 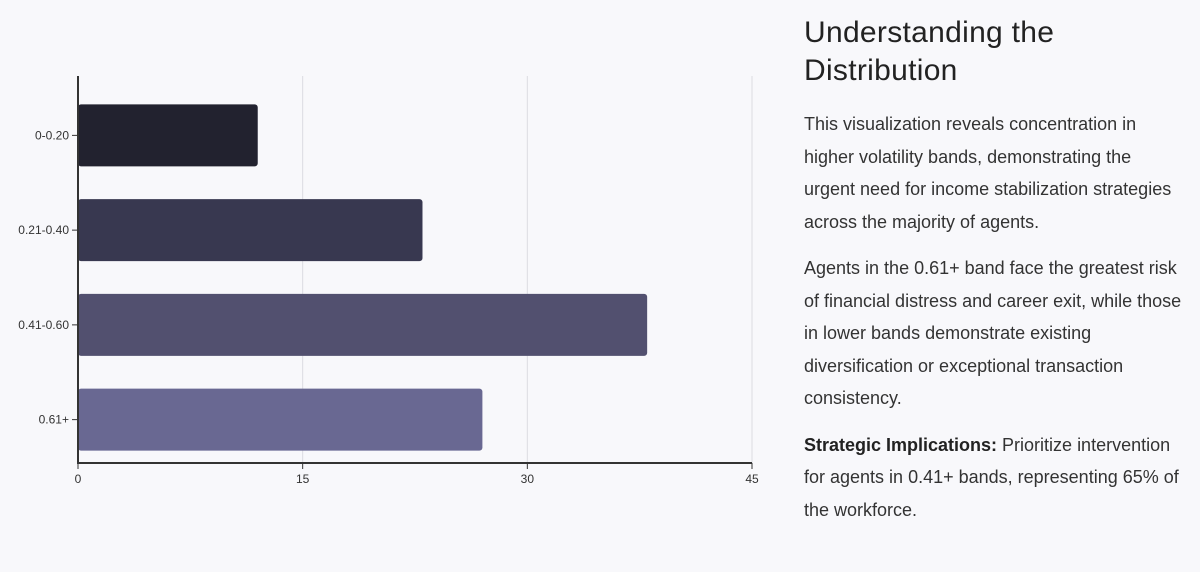 What do you see at coordinates (43, 325) in the screenshot?
I see `y-tick-label: 0.41-0.60` at bounding box center [43, 325].